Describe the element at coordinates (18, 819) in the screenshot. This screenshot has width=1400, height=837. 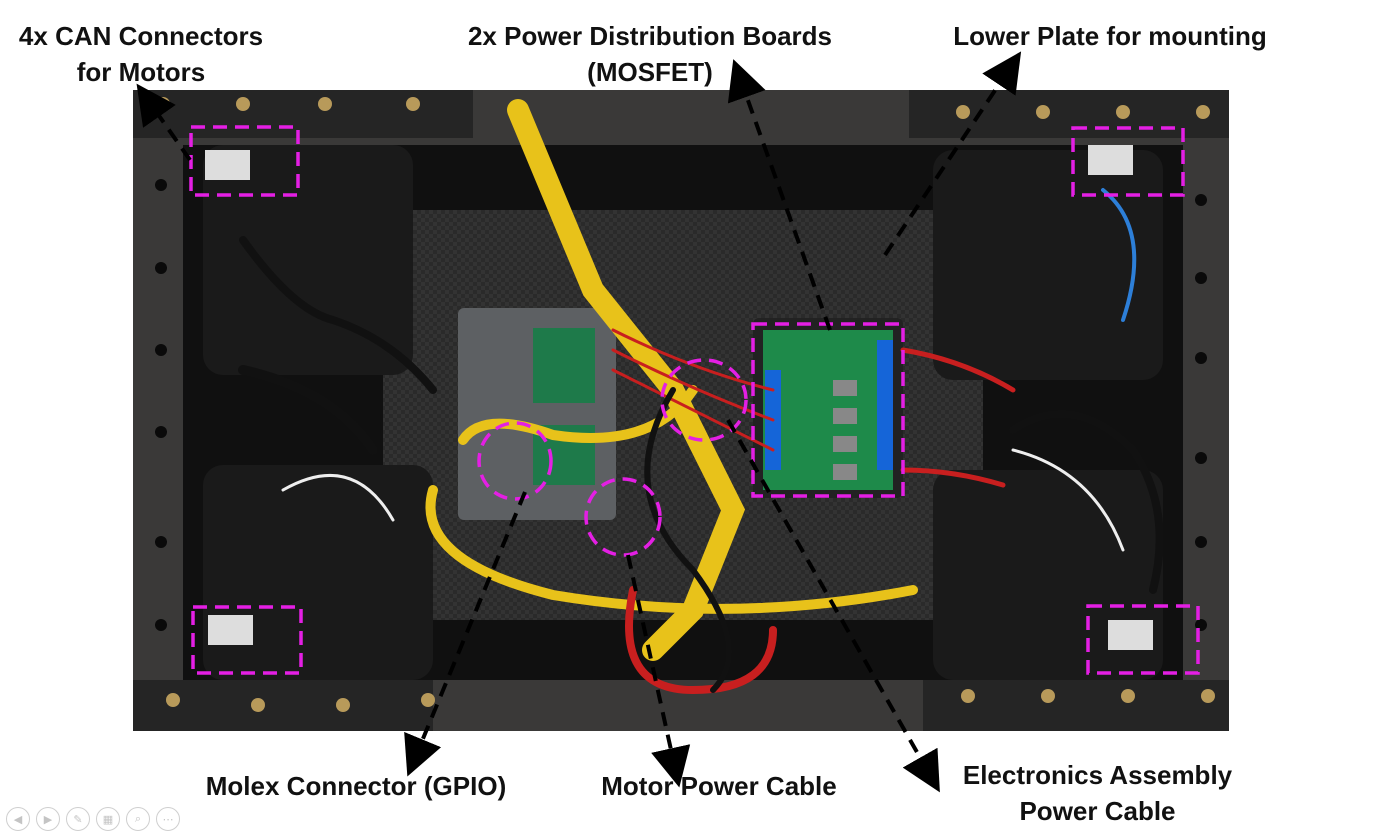
I see `prev-icon: ◀` at that location.